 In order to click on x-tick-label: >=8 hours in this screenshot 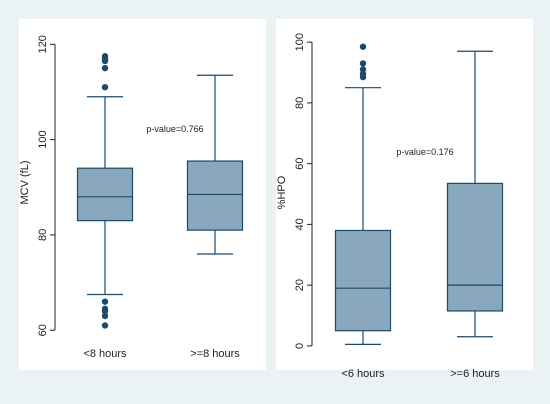, I will do `click(215, 354)`.